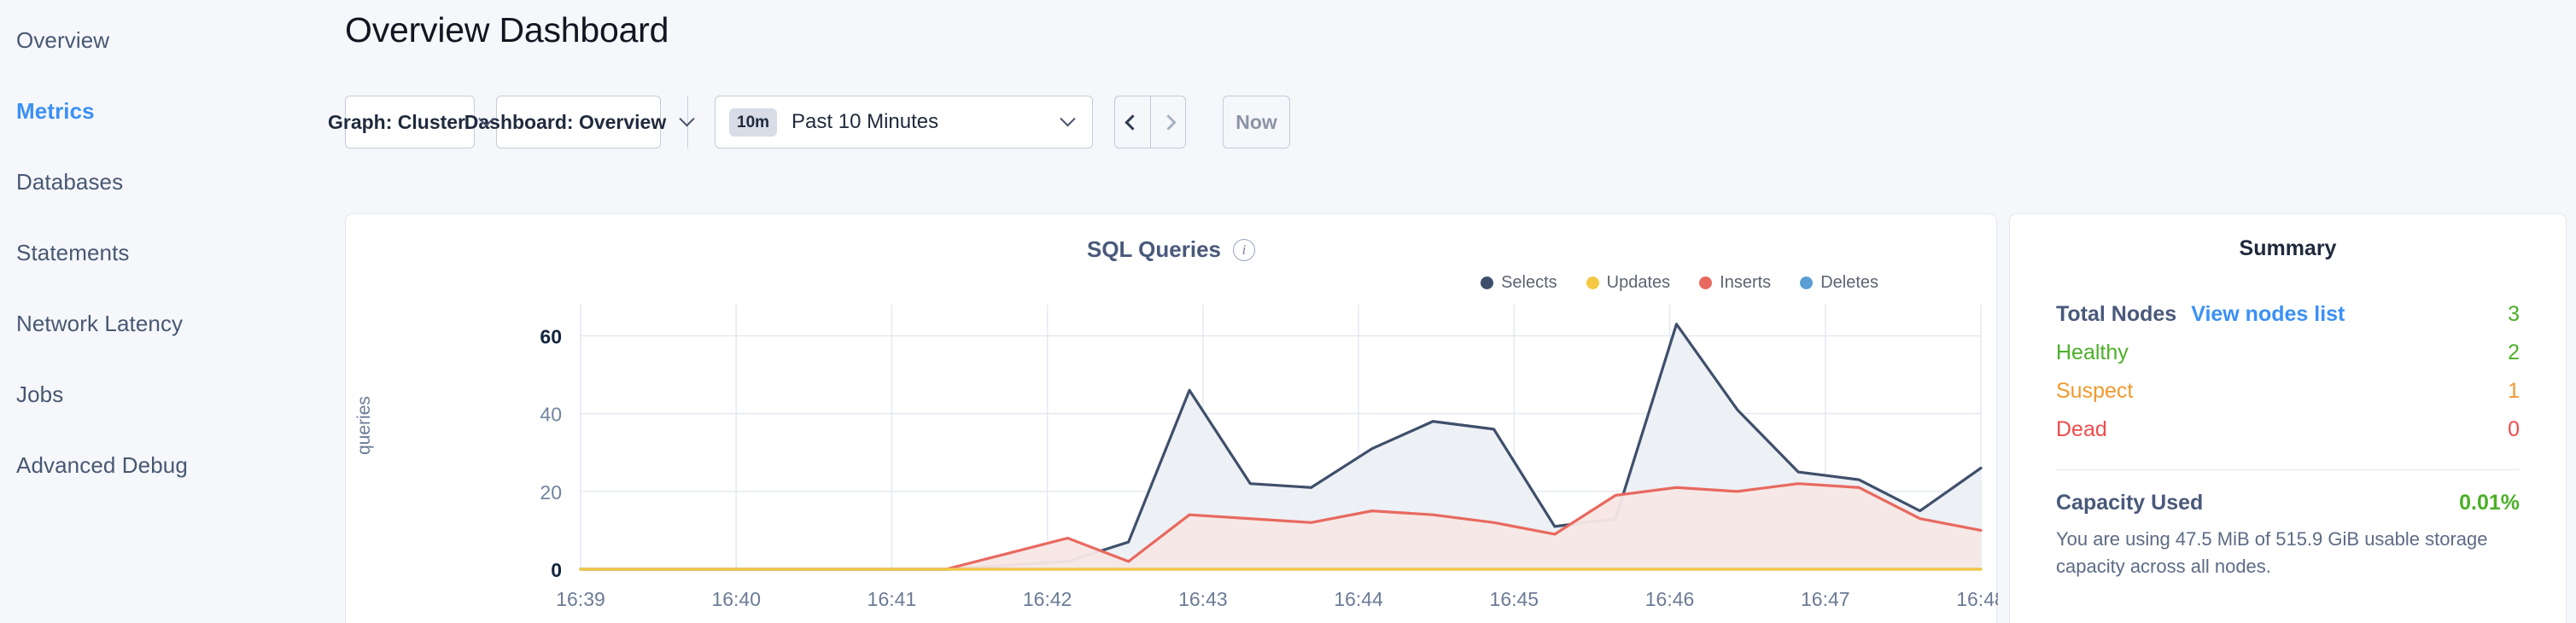 This screenshot has height=623, width=2576. Describe the element at coordinates (2288, 248) in the screenshot. I see `summary-title: Summary` at that location.